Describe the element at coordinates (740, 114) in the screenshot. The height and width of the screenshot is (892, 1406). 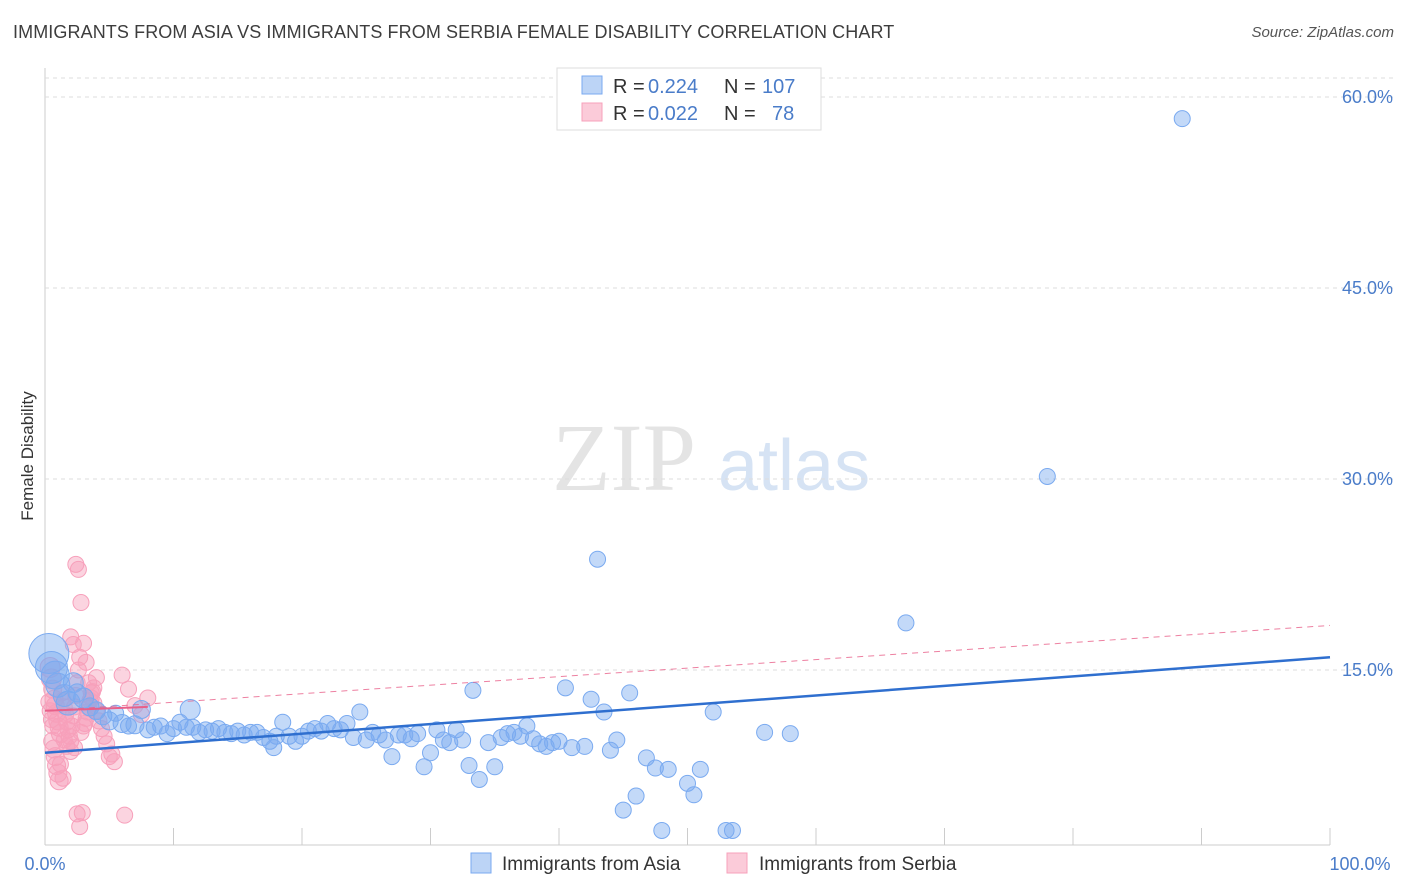
I see `legend-serbia-n-label: N =` at that location.